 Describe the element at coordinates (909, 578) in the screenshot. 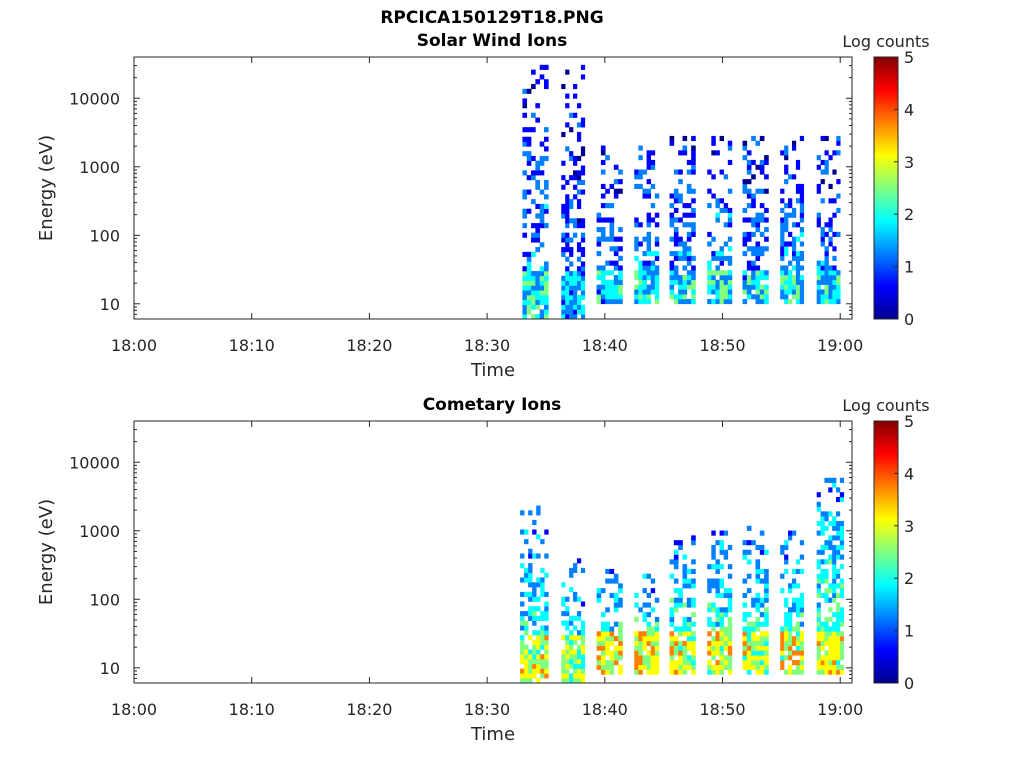

I see `colorbar-tick-label: 2` at that location.